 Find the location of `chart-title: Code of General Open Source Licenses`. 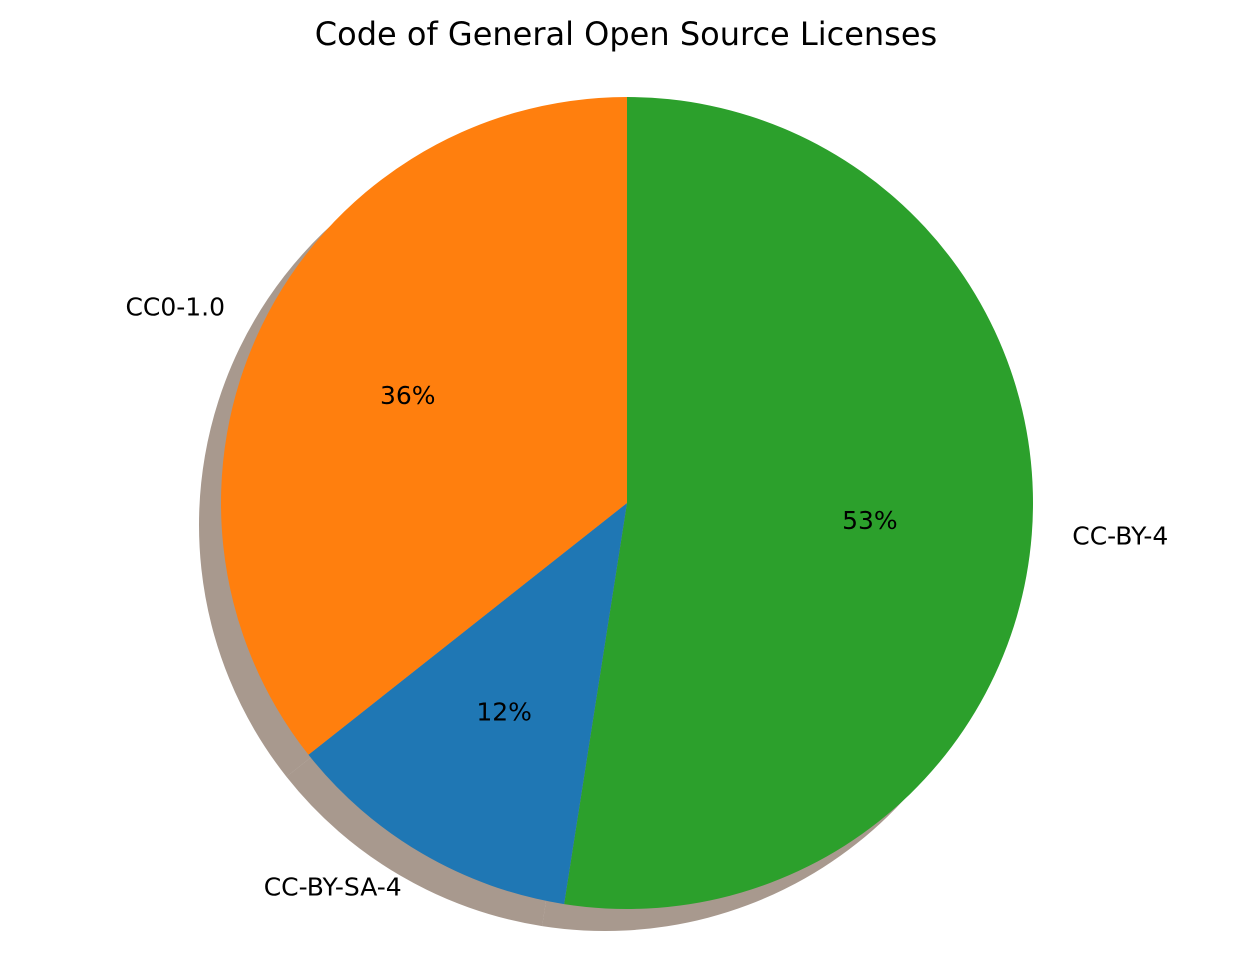

chart-title: Code of General Open Source Licenses is located at coordinates (626, 34).